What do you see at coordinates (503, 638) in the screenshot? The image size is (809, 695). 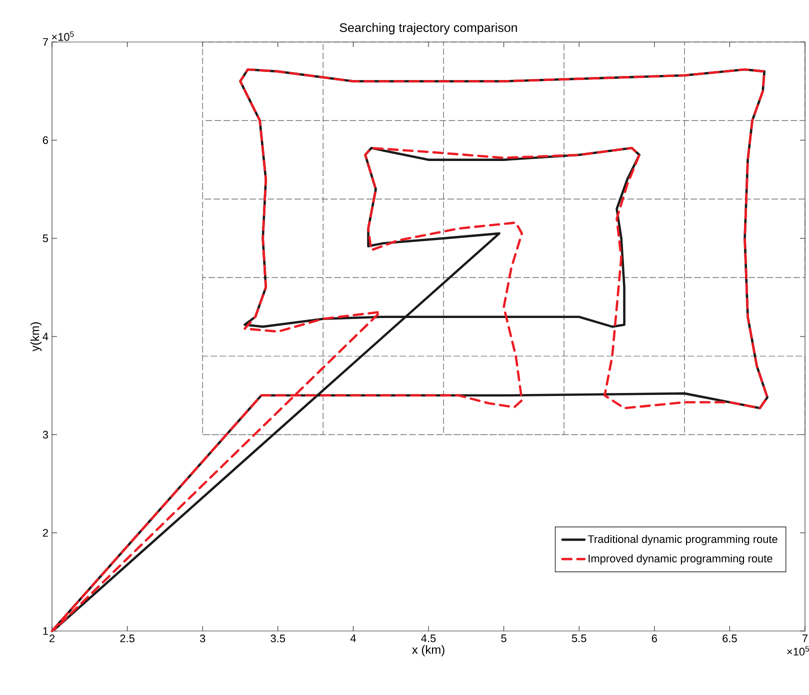 I see `x-tick-label: 5` at bounding box center [503, 638].